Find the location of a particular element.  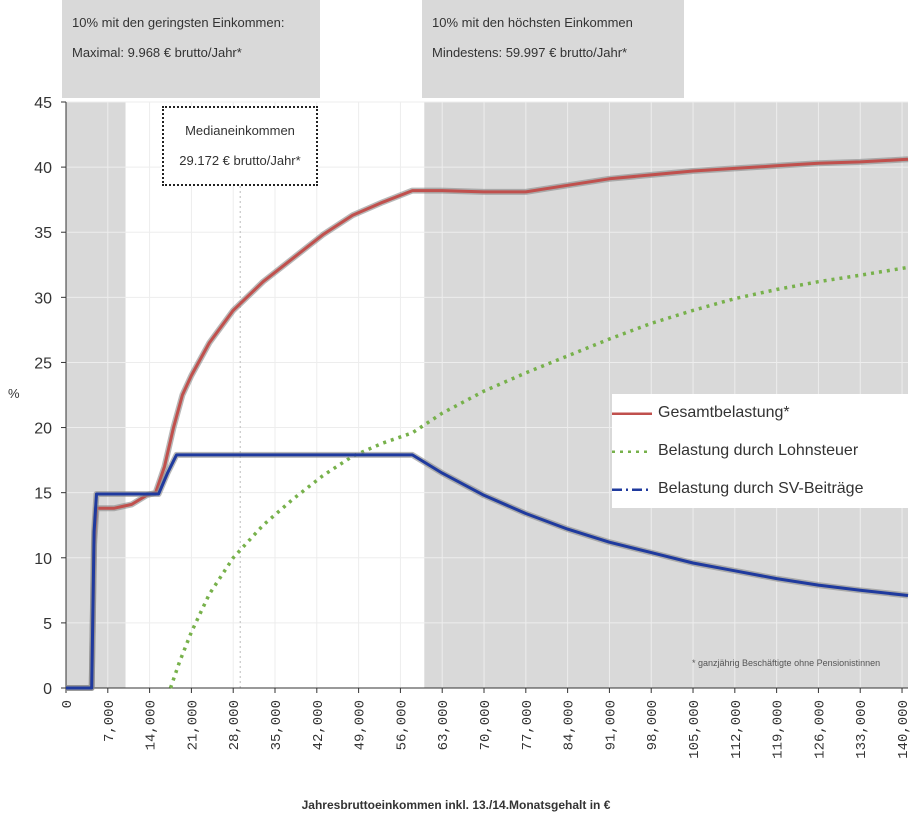

x-tick-label-15: 105,000 is located at coordinates (695, 729).